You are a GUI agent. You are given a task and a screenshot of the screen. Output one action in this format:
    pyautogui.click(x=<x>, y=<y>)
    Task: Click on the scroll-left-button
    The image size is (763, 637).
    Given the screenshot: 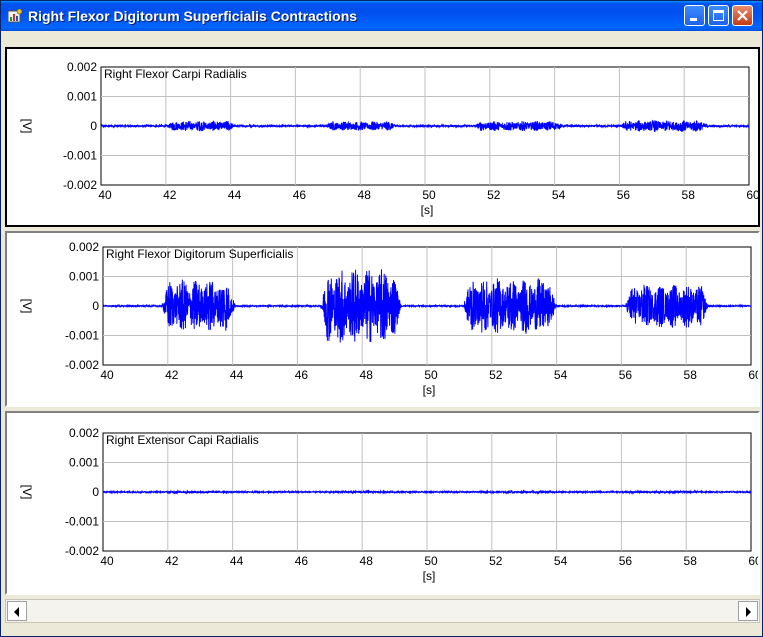 What is the action you would take?
    pyautogui.click(x=17, y=611)
    